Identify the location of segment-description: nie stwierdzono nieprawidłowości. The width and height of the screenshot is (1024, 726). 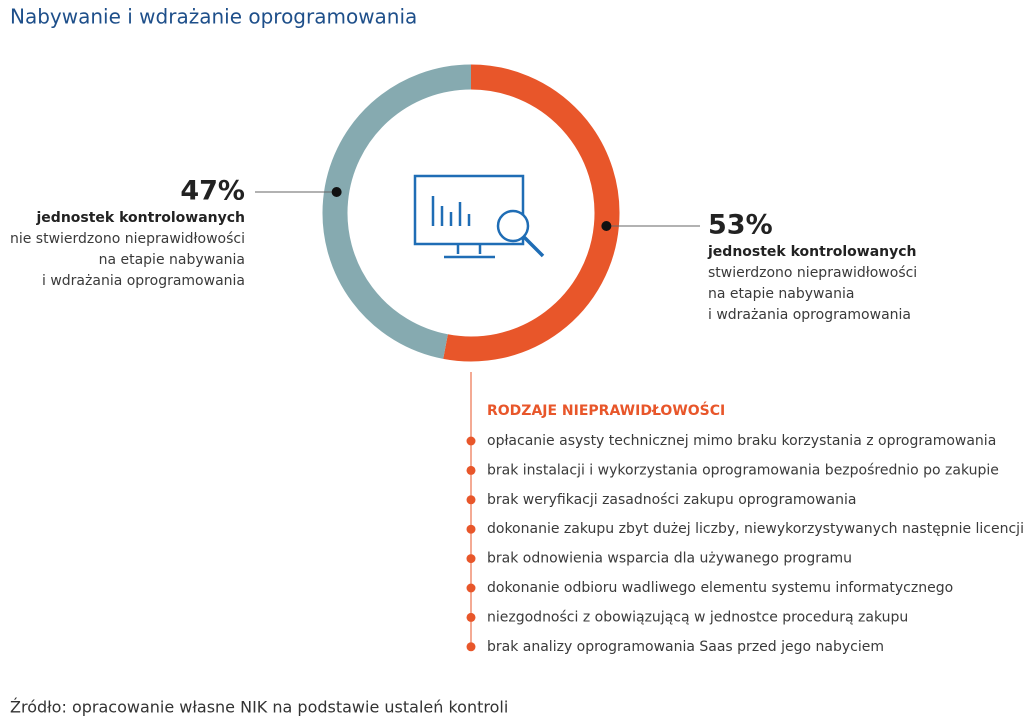
(127, 239).